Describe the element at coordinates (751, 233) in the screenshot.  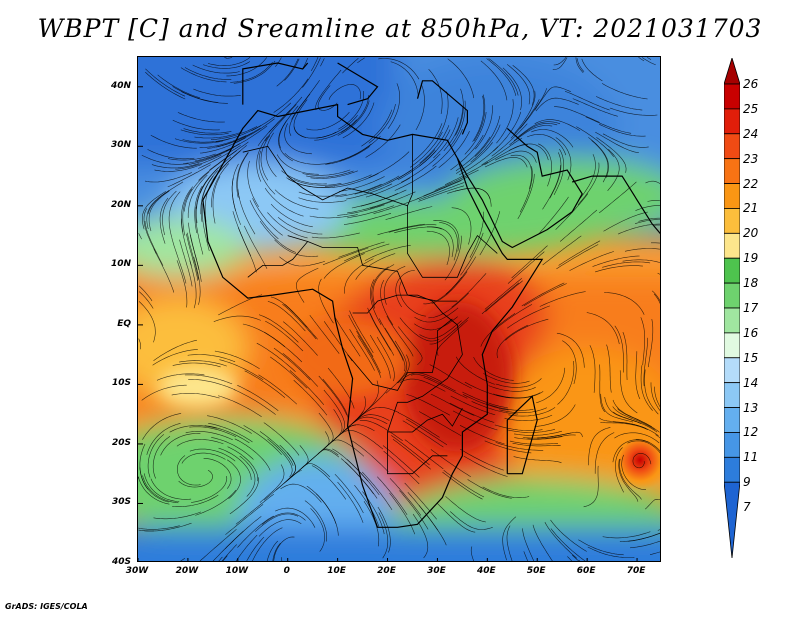
I see `colorbar-label: 20` at that location.